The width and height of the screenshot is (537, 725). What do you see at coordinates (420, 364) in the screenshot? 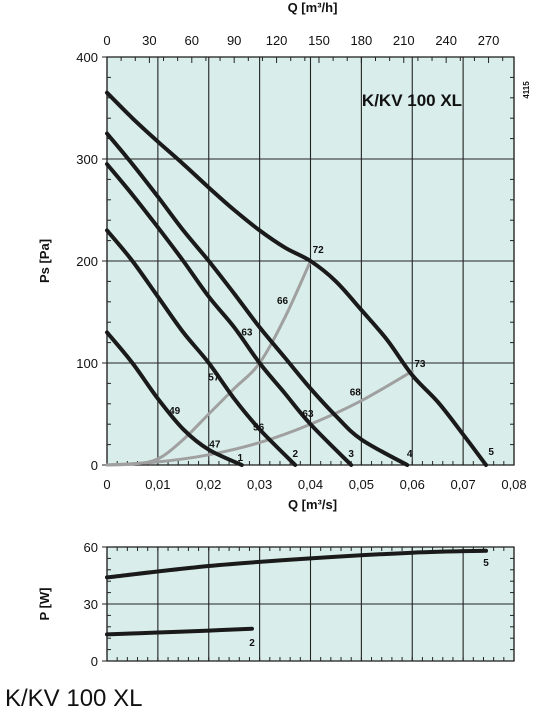
I see `curve-annotation: 73` at bounding box center [420, 364].